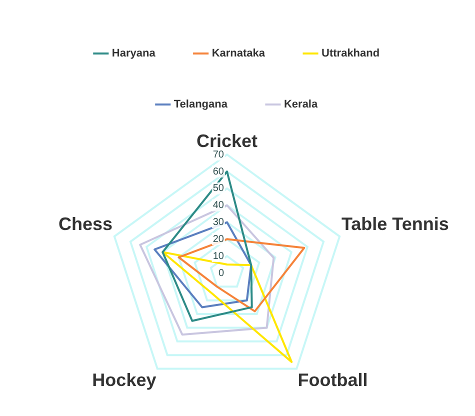  What do you see at coordinates (218, 222) in the screenshot?
I see `y-tick-label: 30` at bounding box center [218, 222].